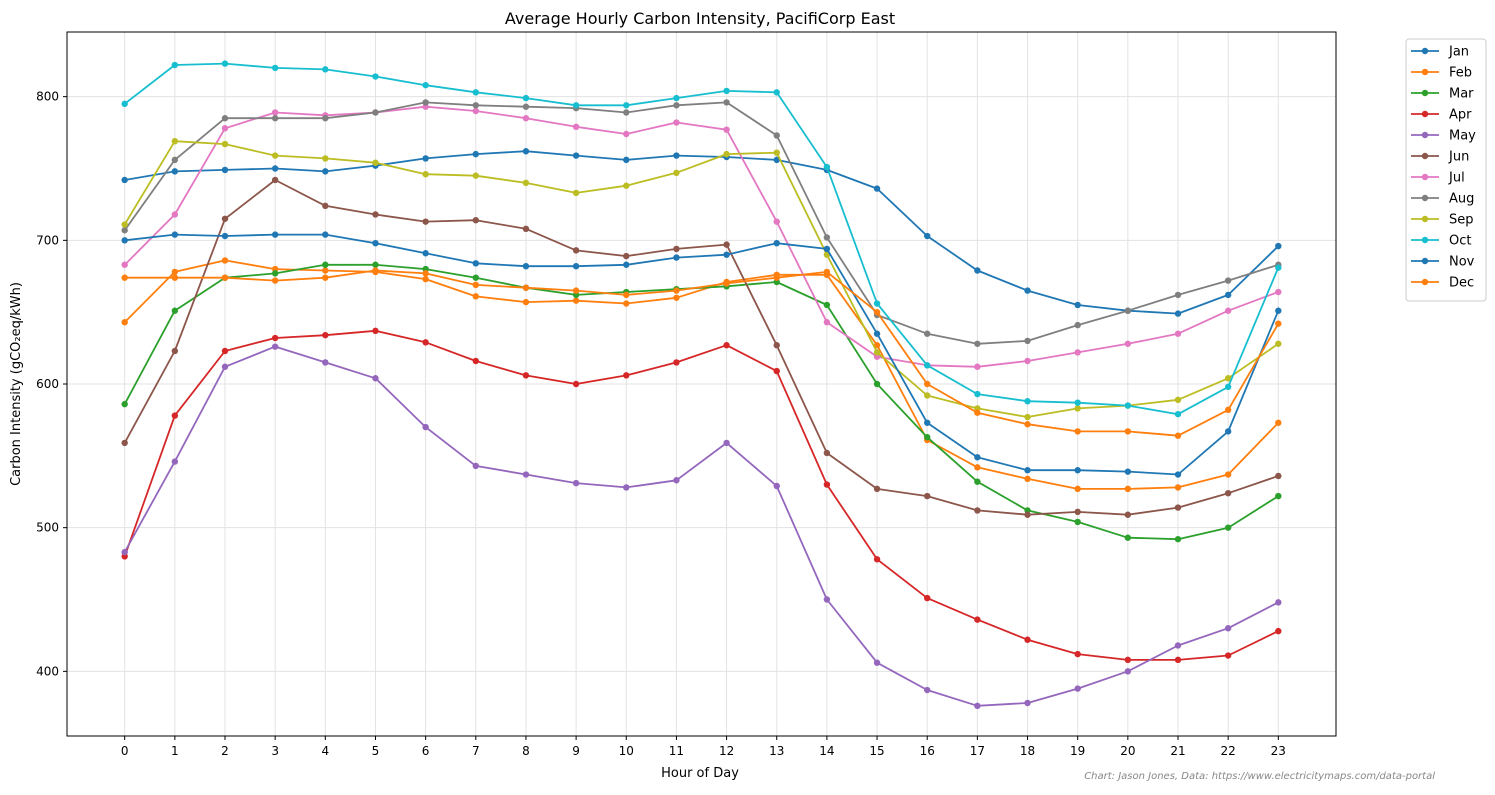  Describe the element at coordinates (1446, 170) in the screenshot. I see `legend-frame` at that location.